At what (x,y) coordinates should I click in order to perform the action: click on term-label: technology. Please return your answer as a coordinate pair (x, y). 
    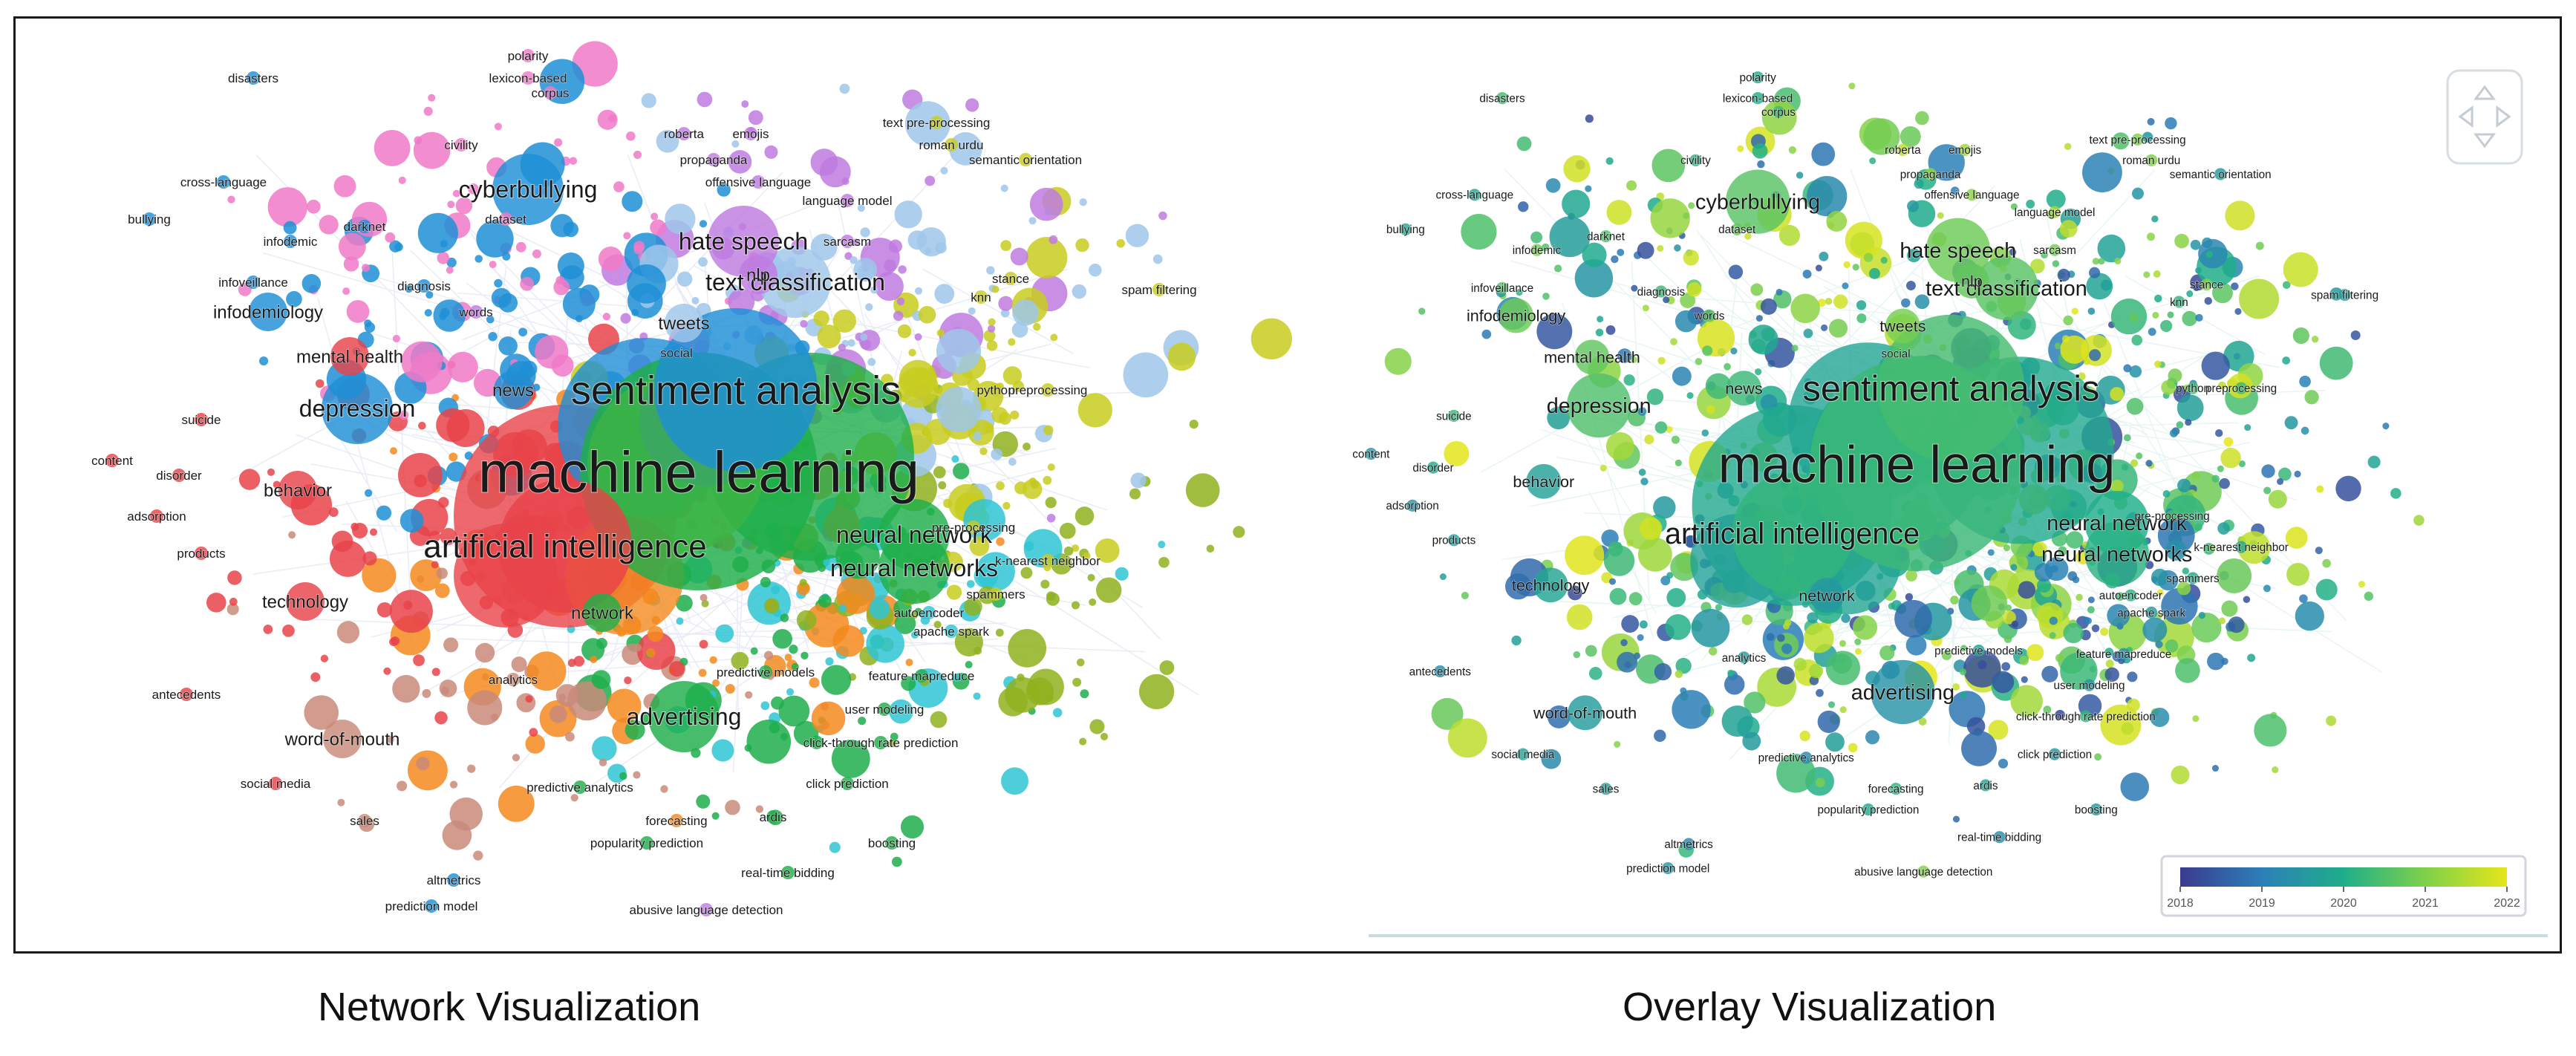
    Looking at the image, I should click on (305, 602).